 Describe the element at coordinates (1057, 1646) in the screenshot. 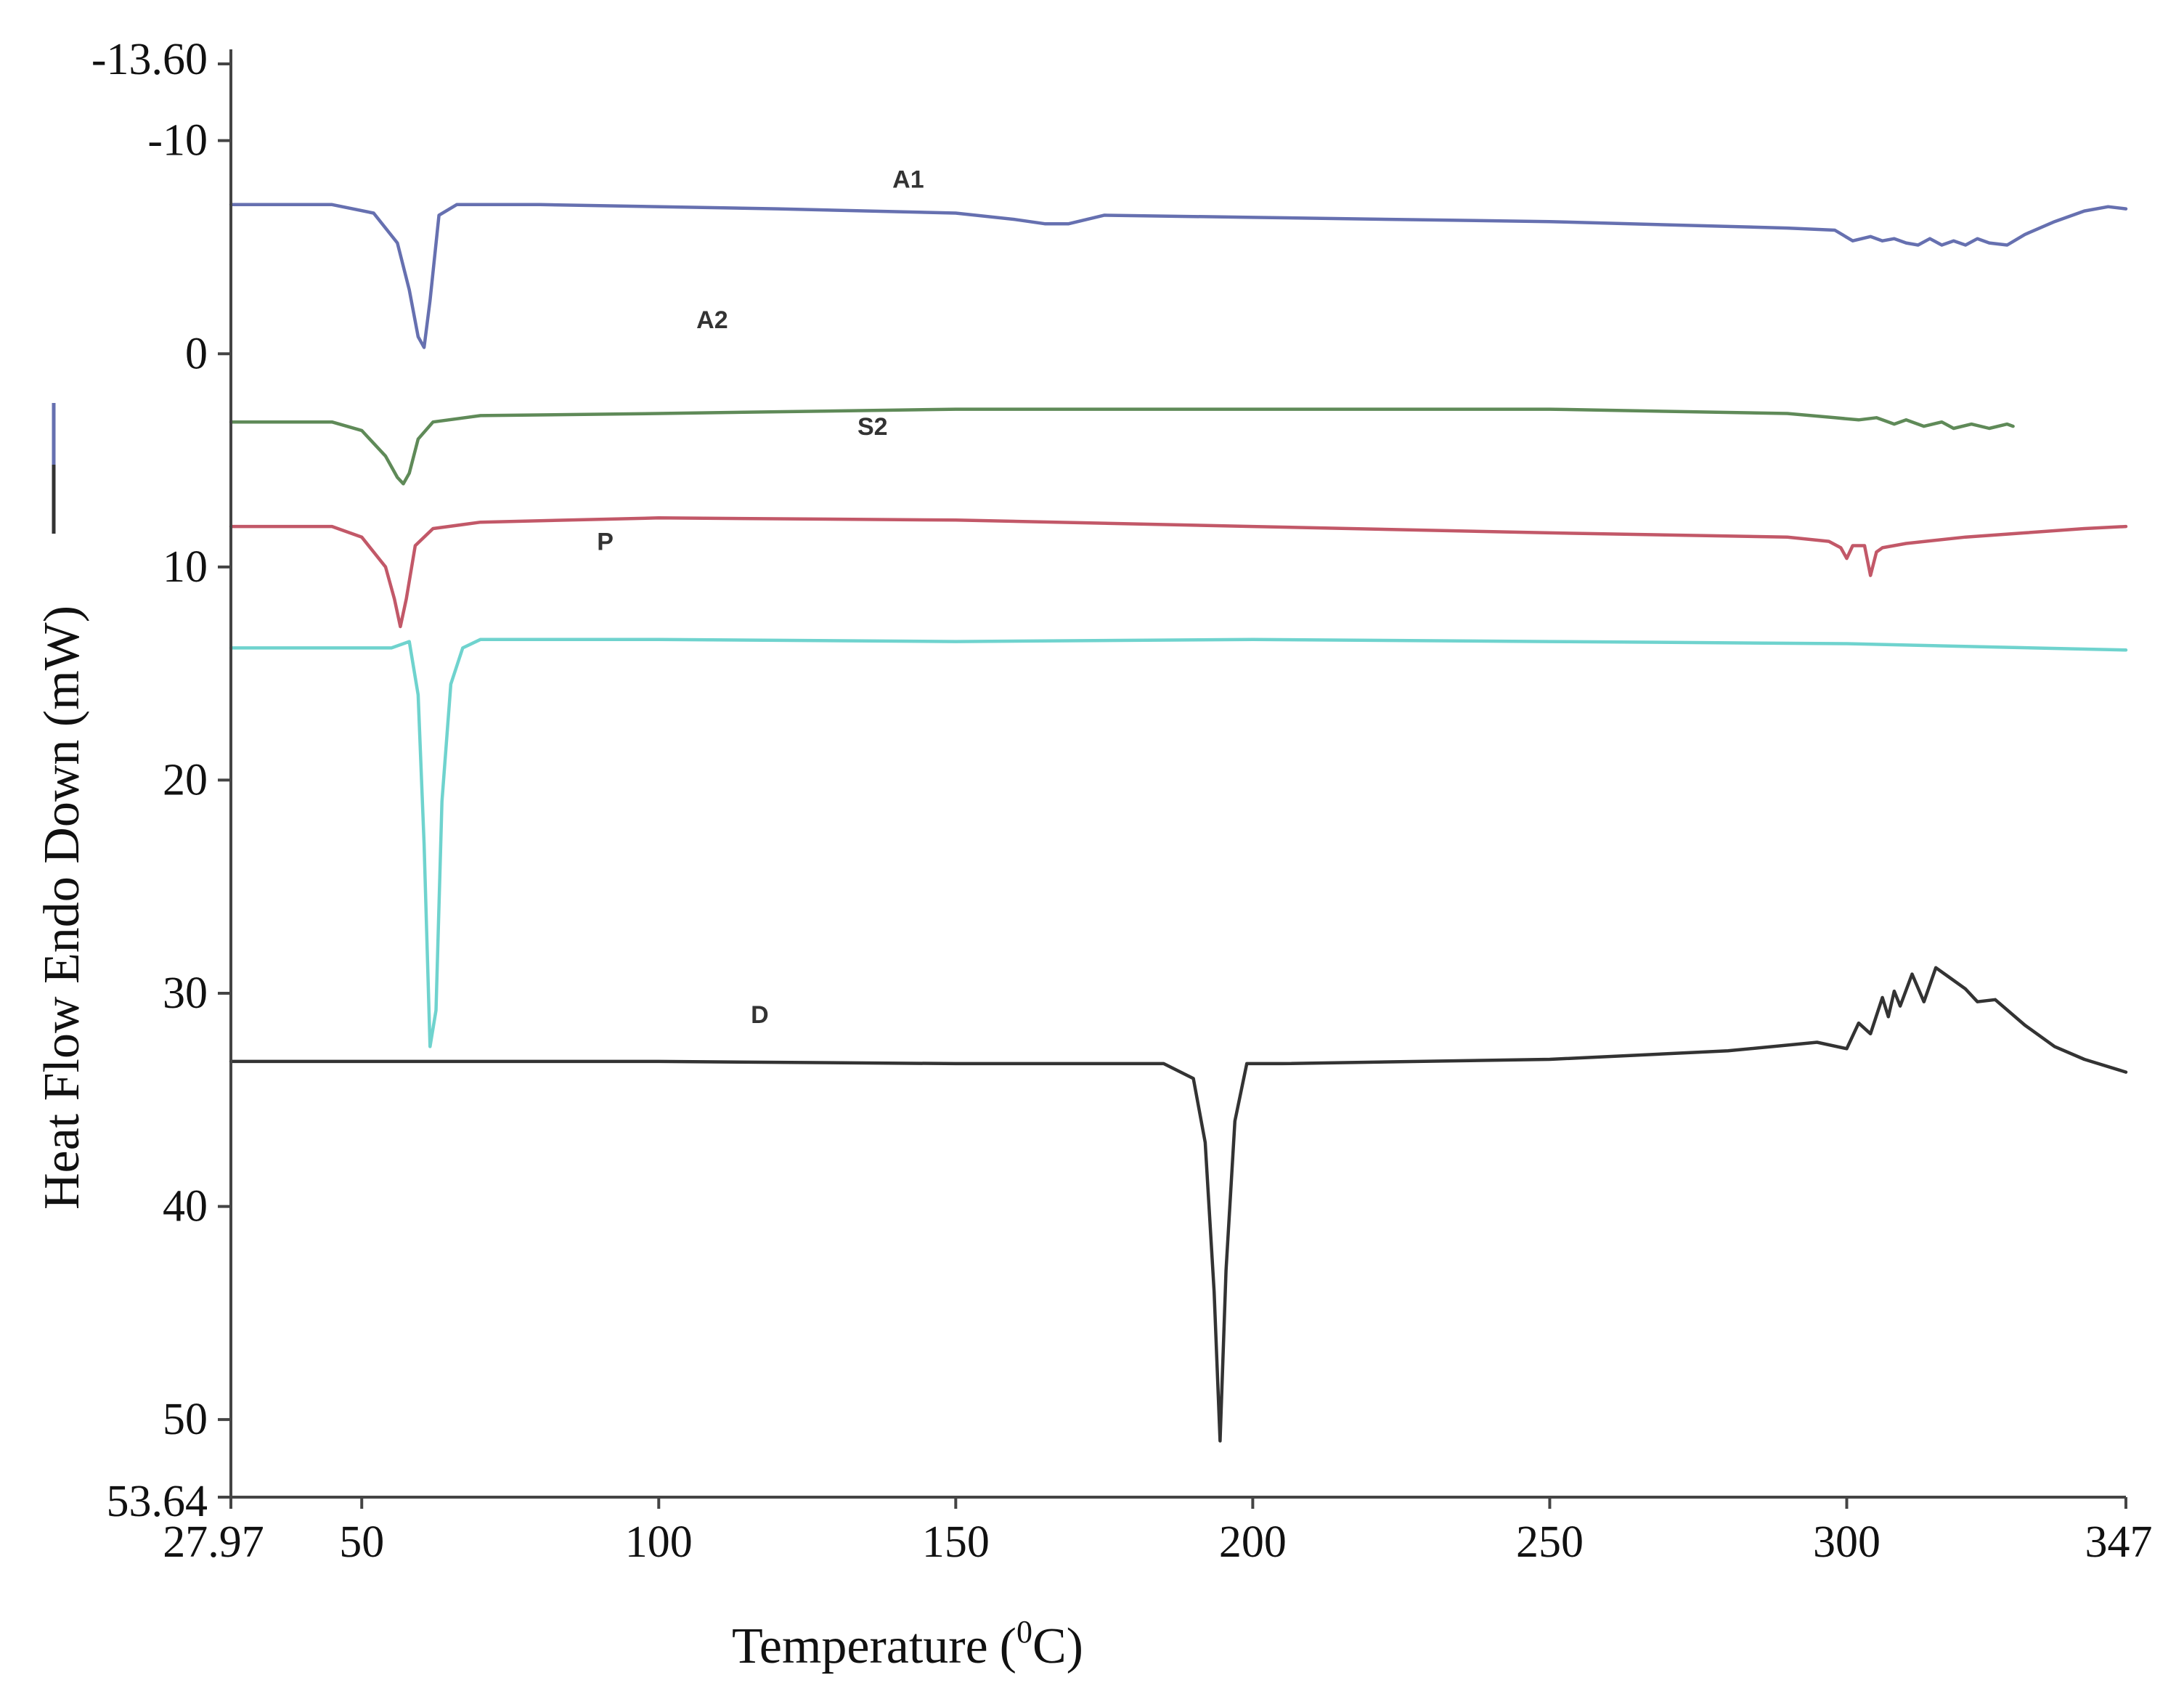

I see `x-axis-unit-close: C)` at that location.